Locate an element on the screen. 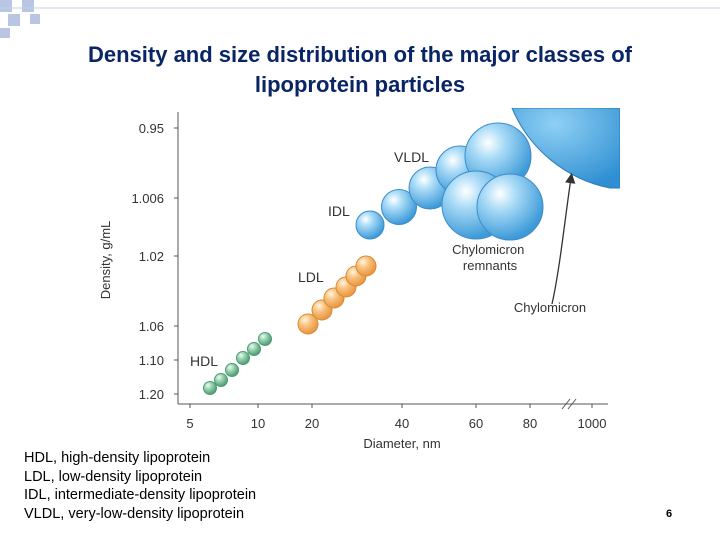 The height and width of the screenshot is (540, 720). y-tick-label: 0.95 is located at coordinates (151, 128).